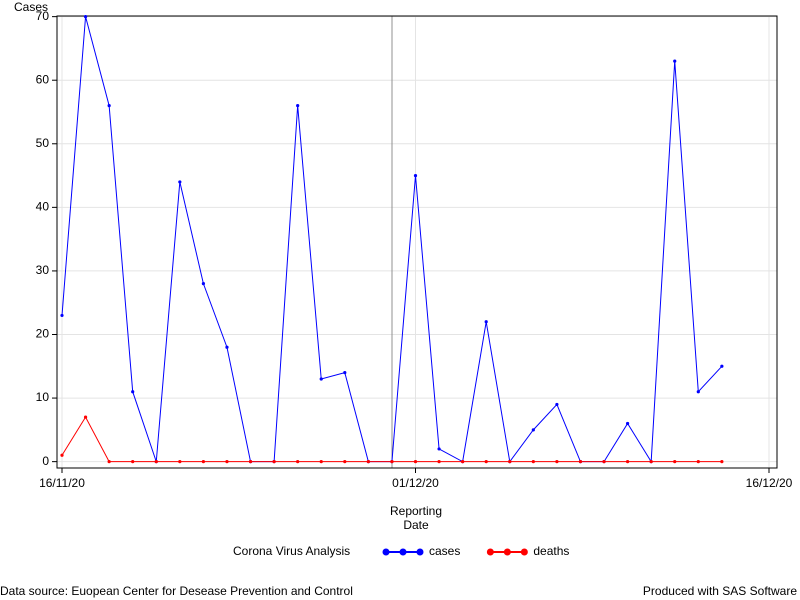  Describe the element at coordinates (720, 591) in the screenshot. I see `footnote: Produced with SAS Software` at that location.